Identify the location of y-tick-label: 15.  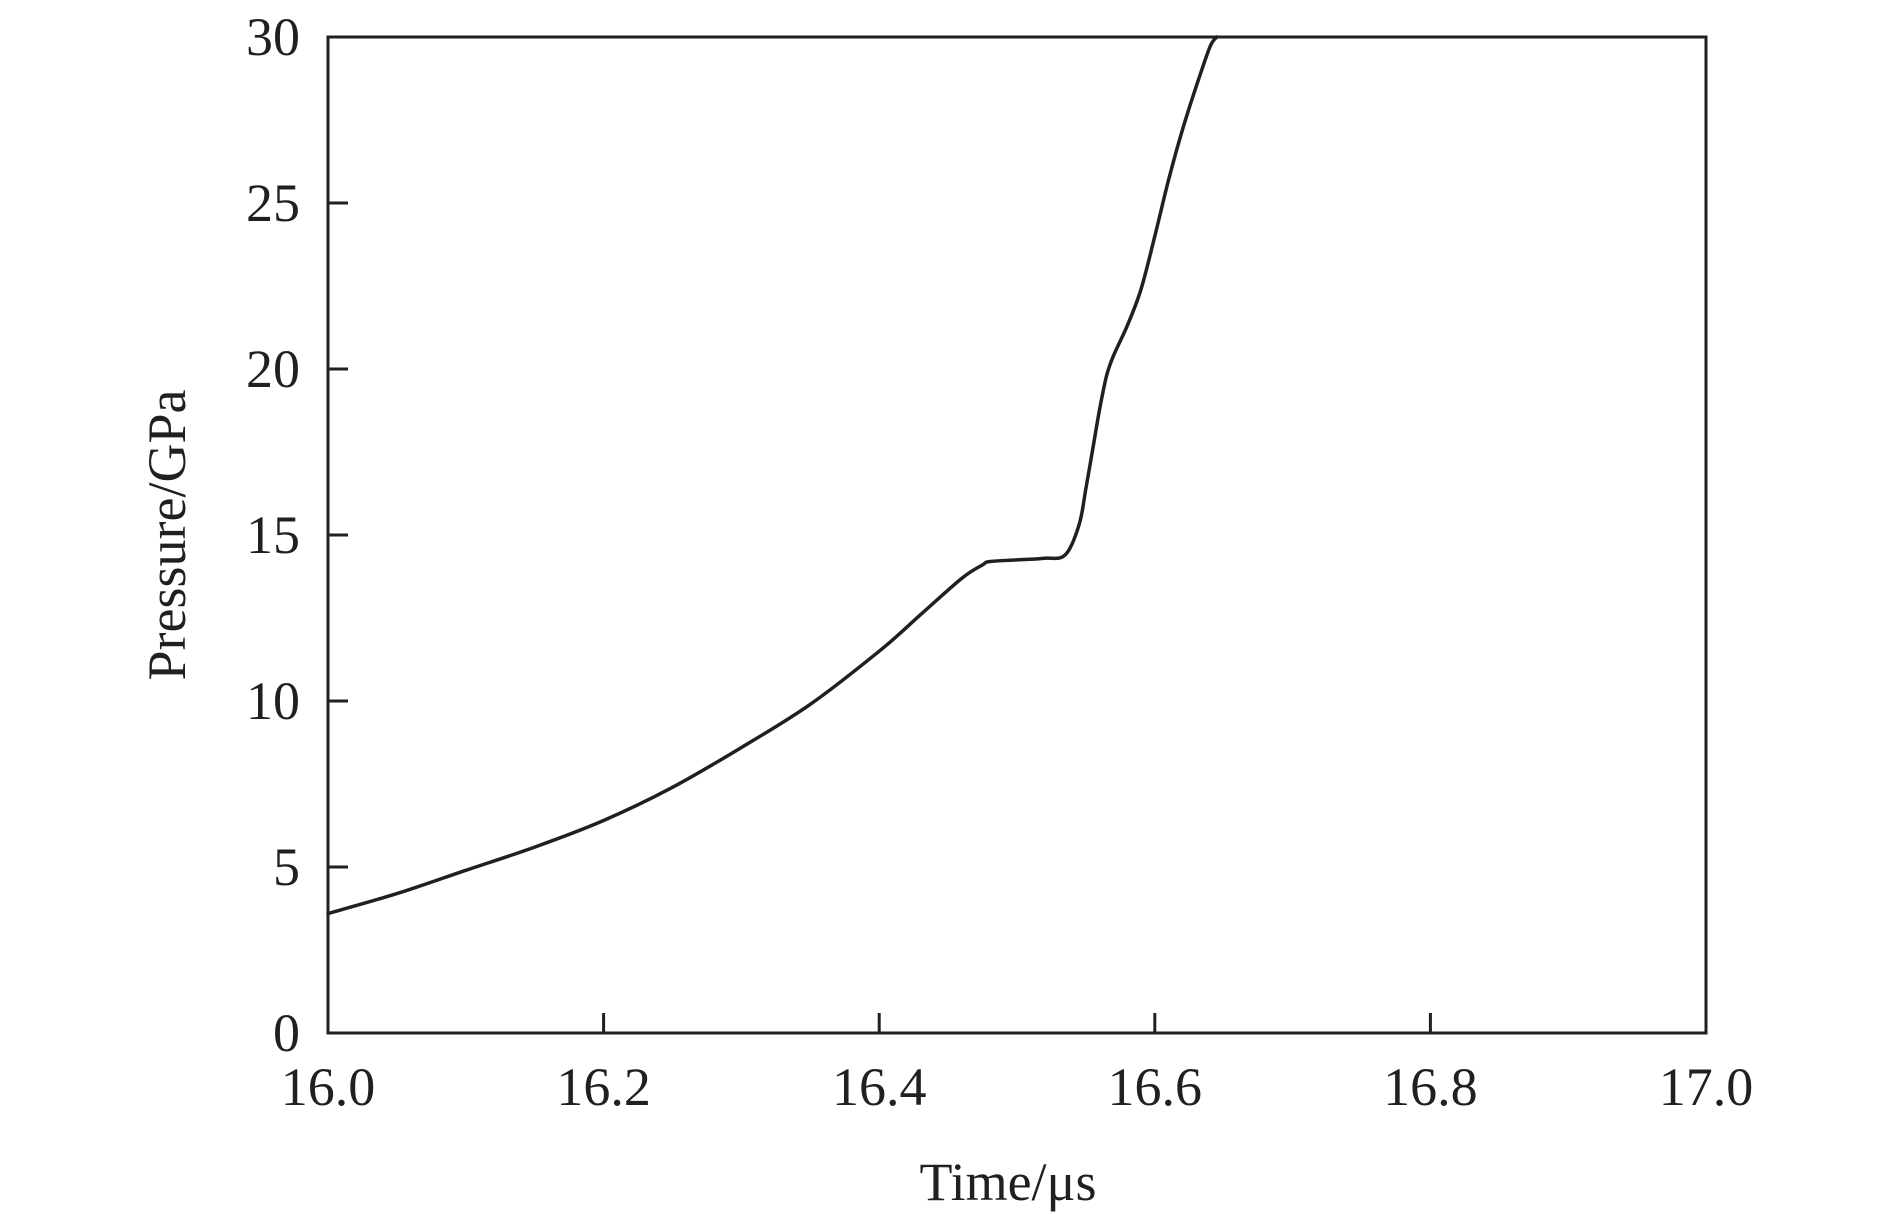
(273, 535).